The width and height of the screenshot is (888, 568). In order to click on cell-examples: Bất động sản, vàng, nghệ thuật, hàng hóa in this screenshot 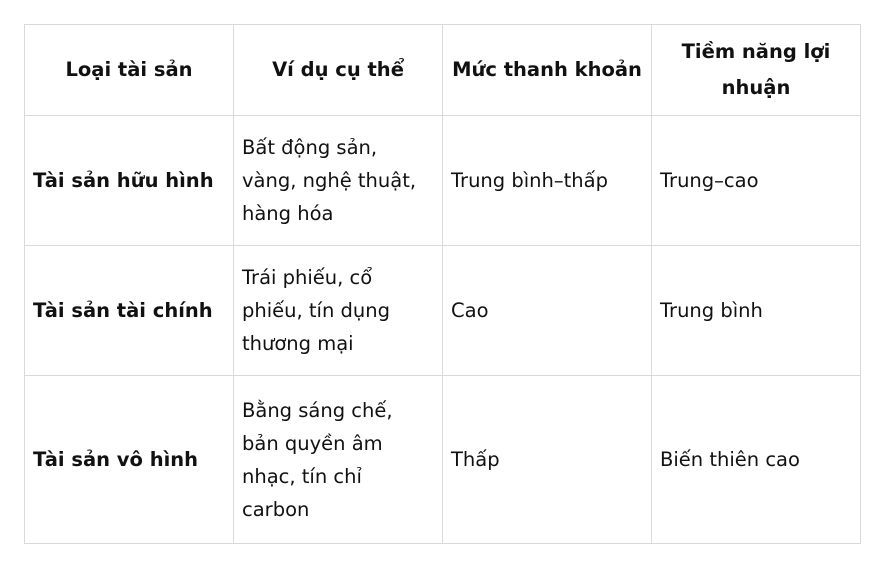, I will do `click(338, 180)`.